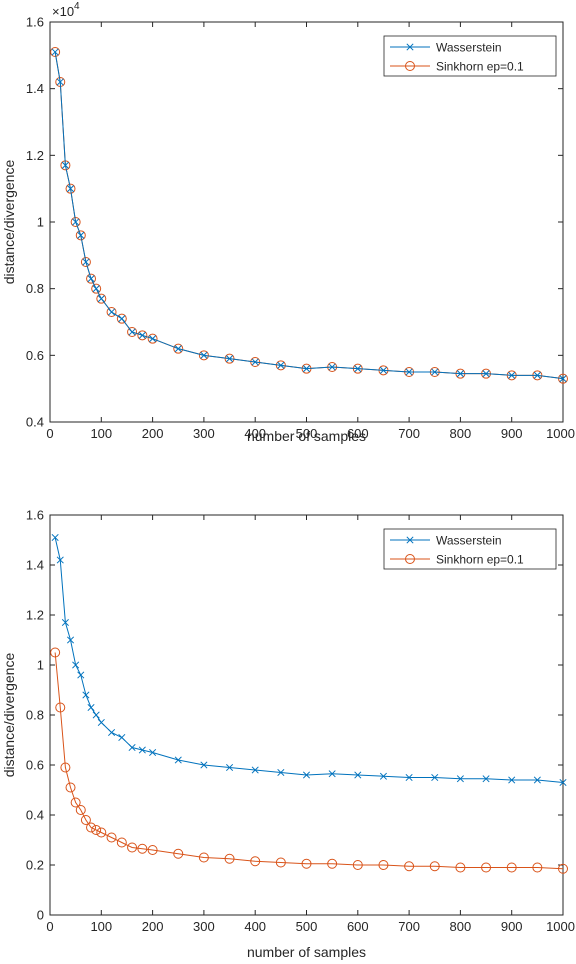 The width and height of the screenshot is (576, 964). What do you see at coordinates (35, 865) in the screenshot?
I see `y-tick-label: 0.2` at bounding box center [35, 865].